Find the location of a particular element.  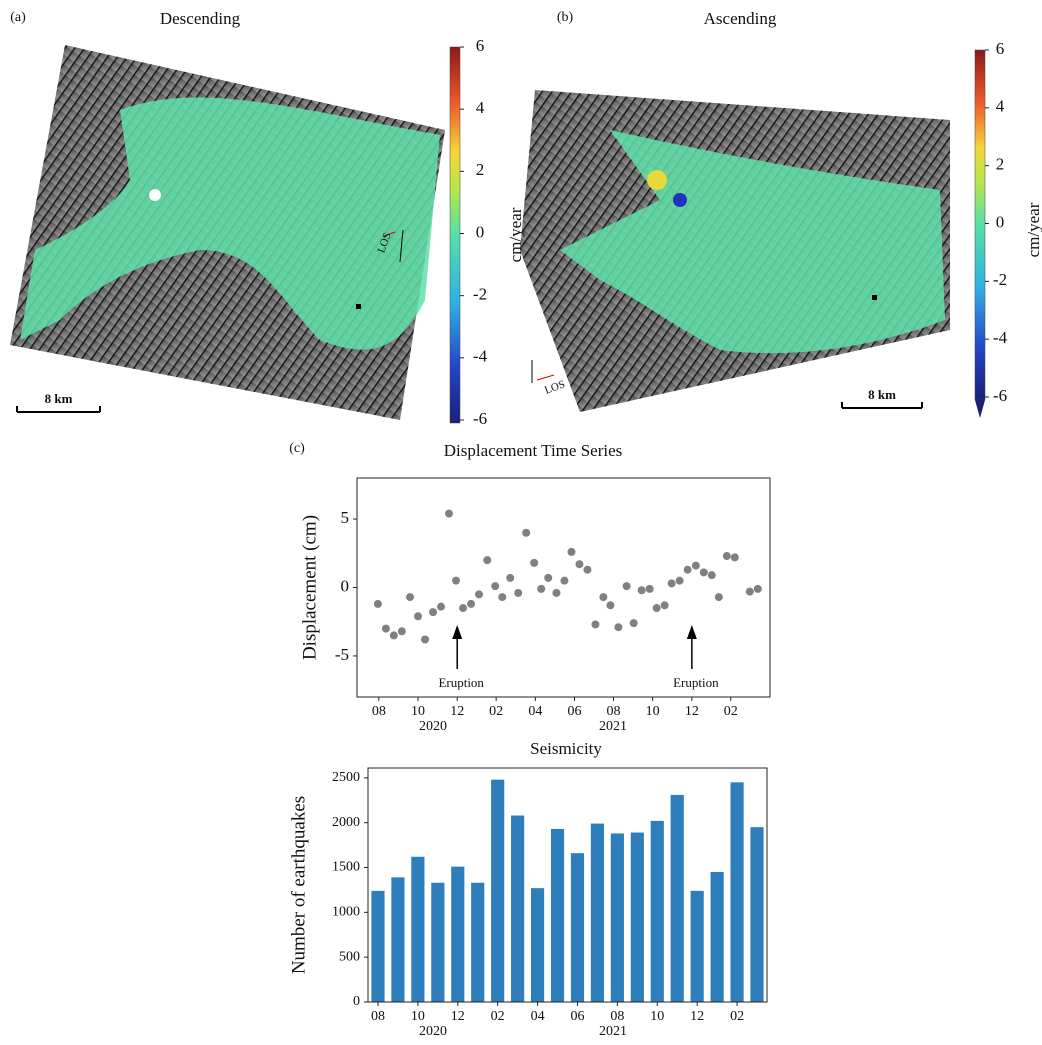

map-title: Ascending is located at coordinates (740, 18).